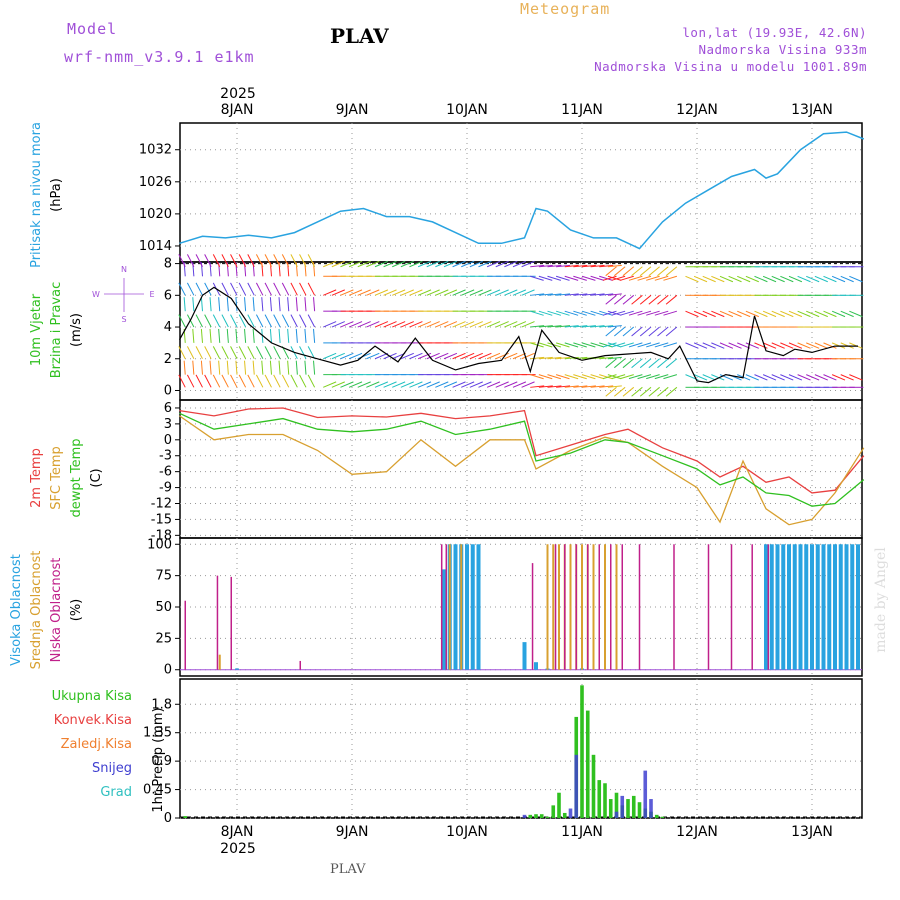 This screenshot has height=900, width=900. Describe the element at coordinates (582, 832) in the screenshot. I see `x-tick-label-bottom: 11JAN` at that location.